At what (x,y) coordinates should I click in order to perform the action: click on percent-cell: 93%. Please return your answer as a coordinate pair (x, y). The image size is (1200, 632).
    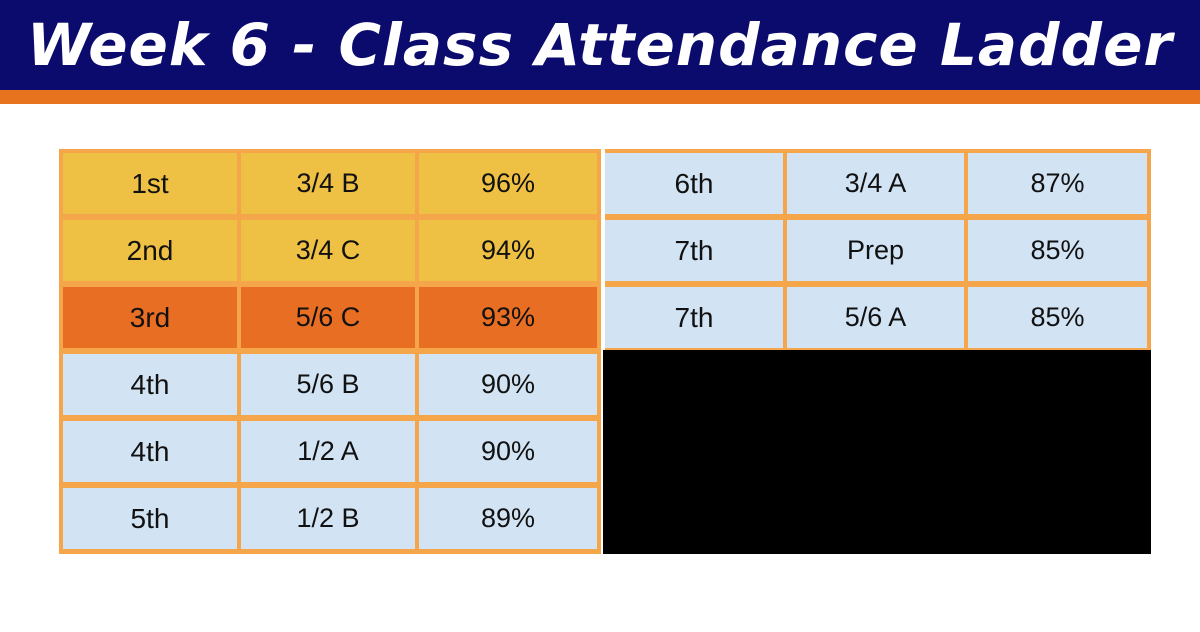
    Looking at the image, I should click on (508, 317).